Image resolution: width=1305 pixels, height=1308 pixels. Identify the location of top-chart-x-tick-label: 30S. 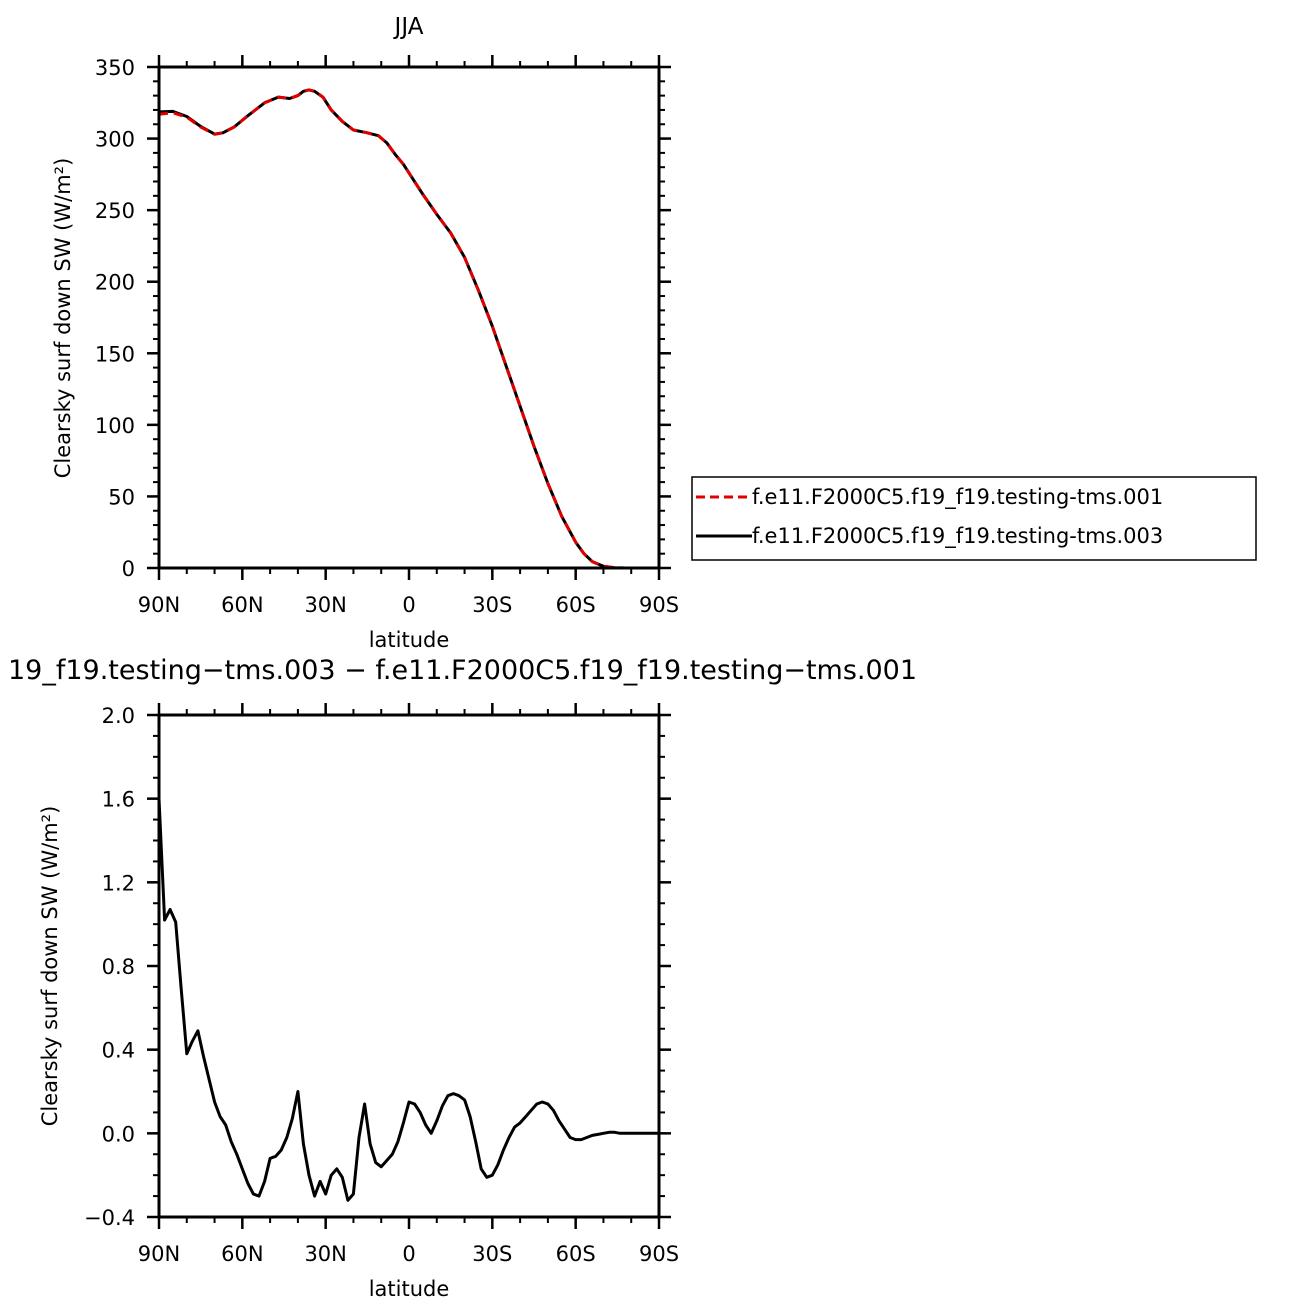
(492, 605).